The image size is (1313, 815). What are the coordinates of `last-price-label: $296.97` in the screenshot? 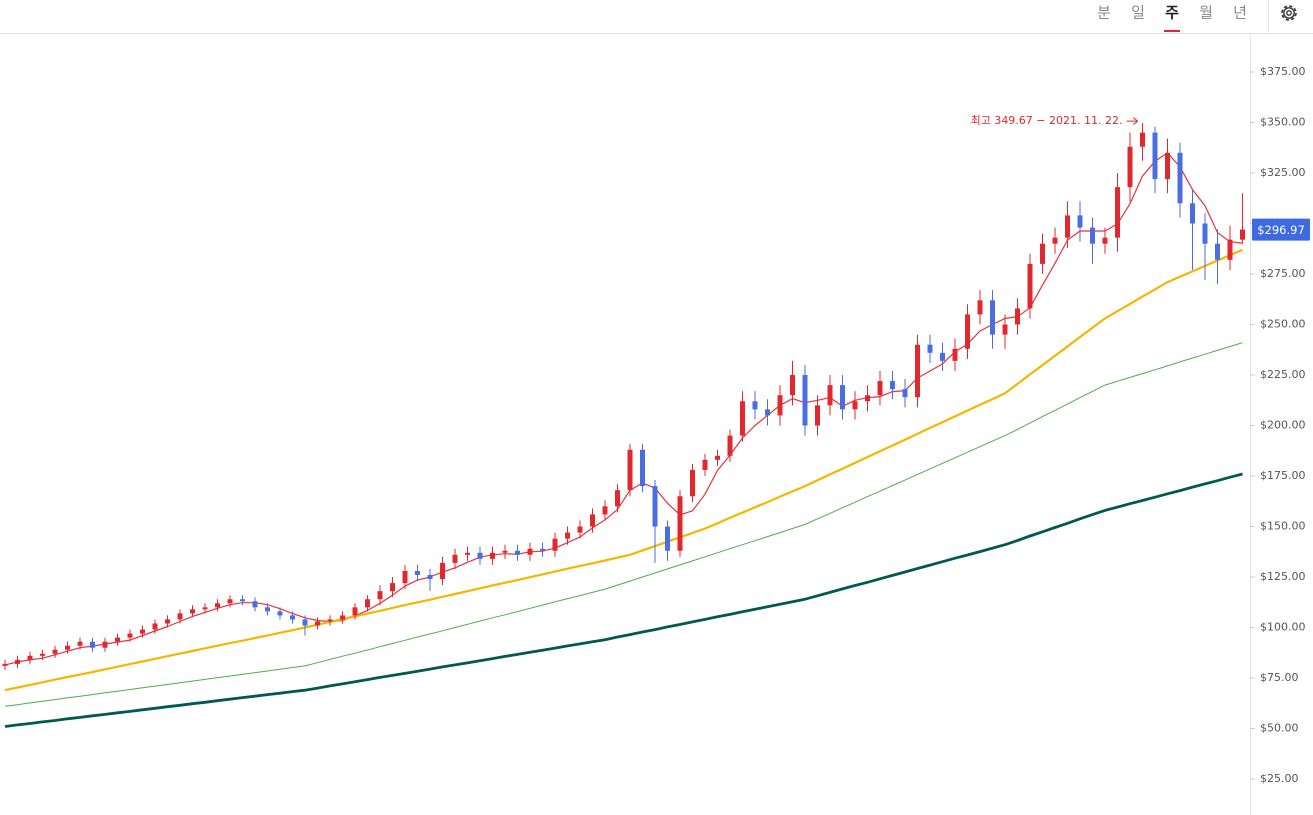 It's located at (1281, 230).